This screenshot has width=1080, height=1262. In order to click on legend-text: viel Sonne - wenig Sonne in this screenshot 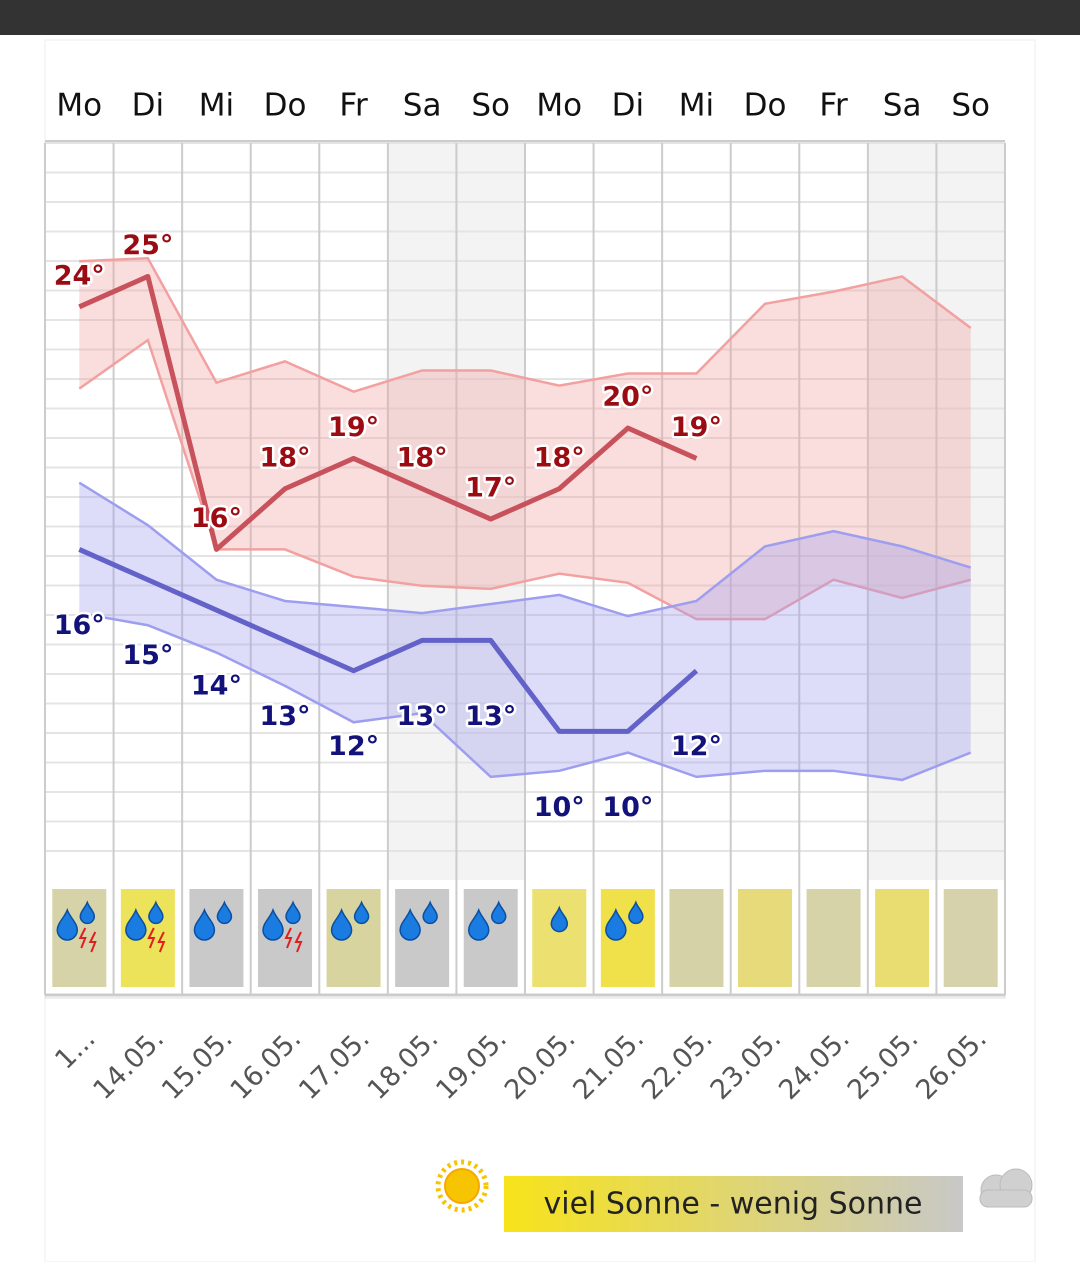, I will do `click(733, 1204)`.